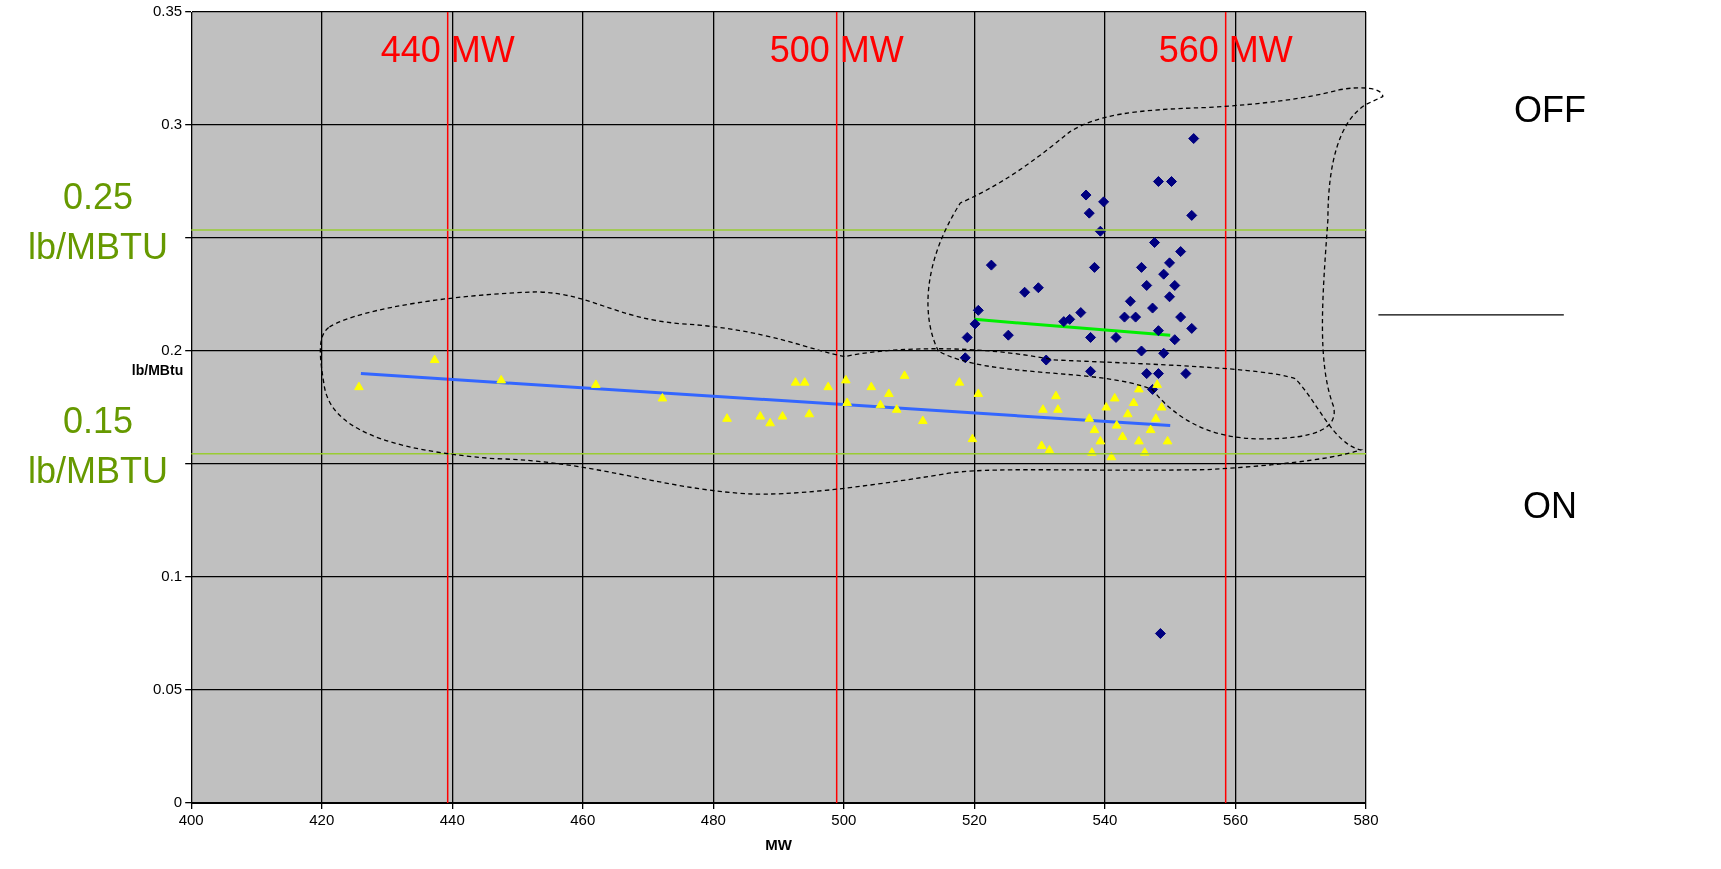 This screenshot has width=1721, height=869. Describe the element at coordinates (98, 222) in the screenshot. I see `ref-line-label: 0.25 lb/MBTU` at that location.